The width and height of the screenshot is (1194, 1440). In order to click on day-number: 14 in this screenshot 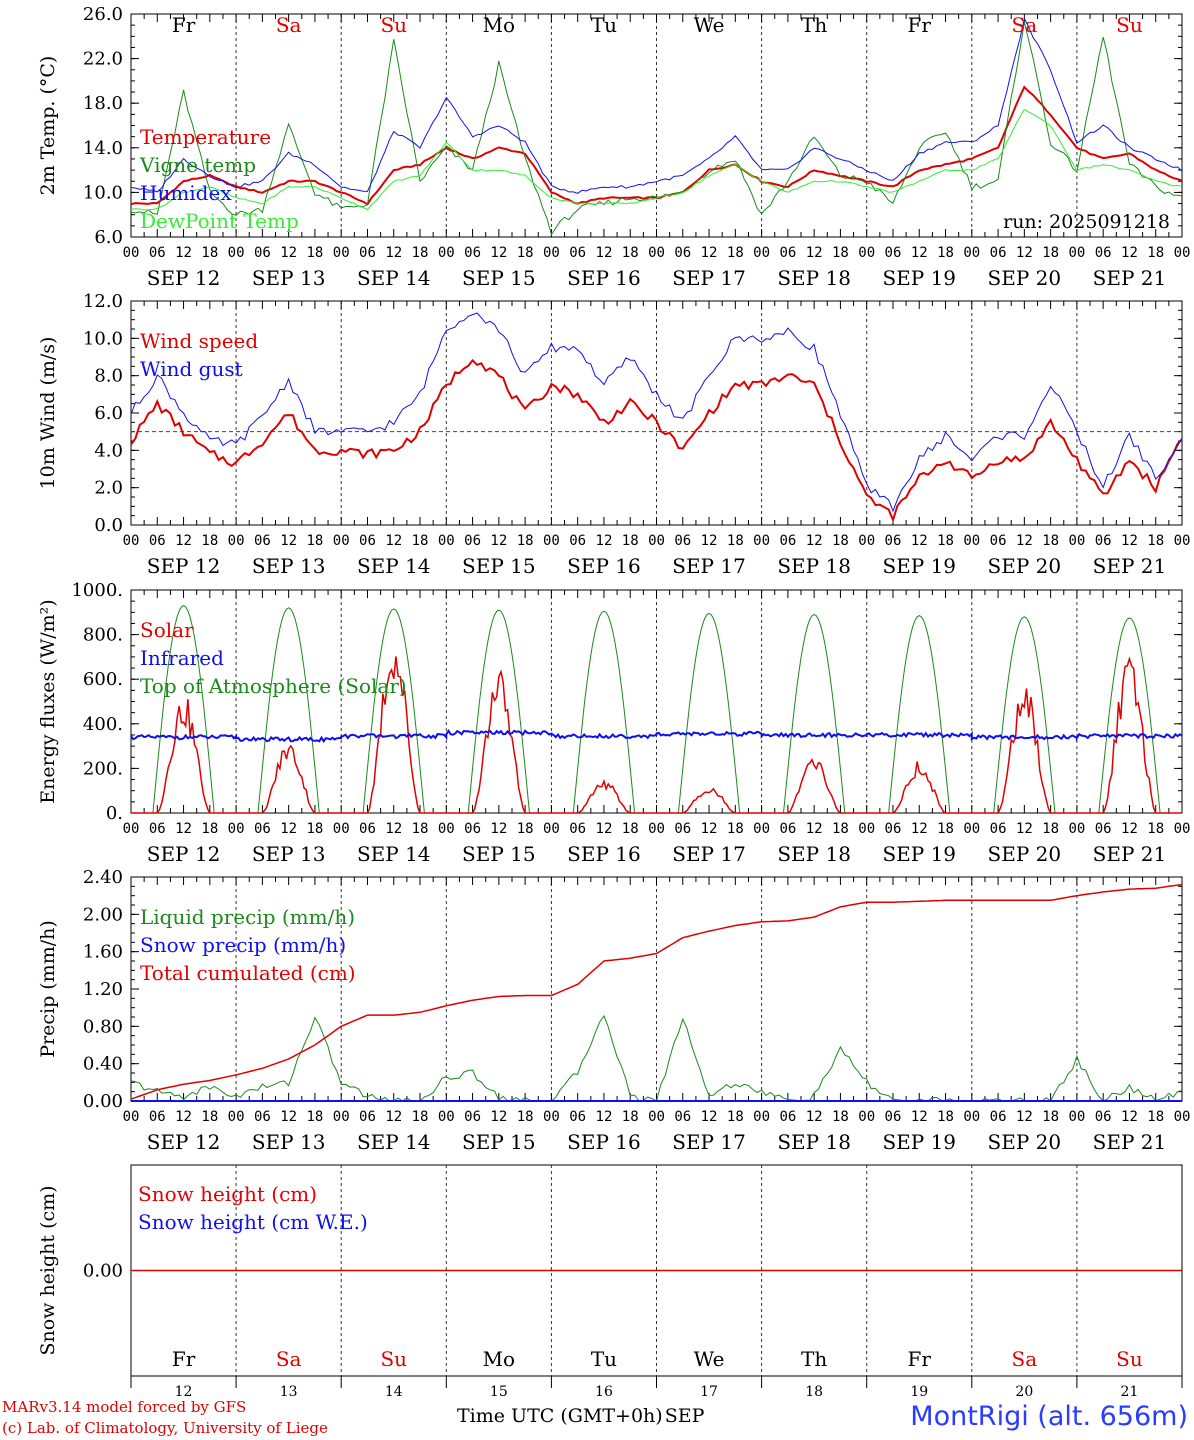, I will do `click(394, 1392)`.